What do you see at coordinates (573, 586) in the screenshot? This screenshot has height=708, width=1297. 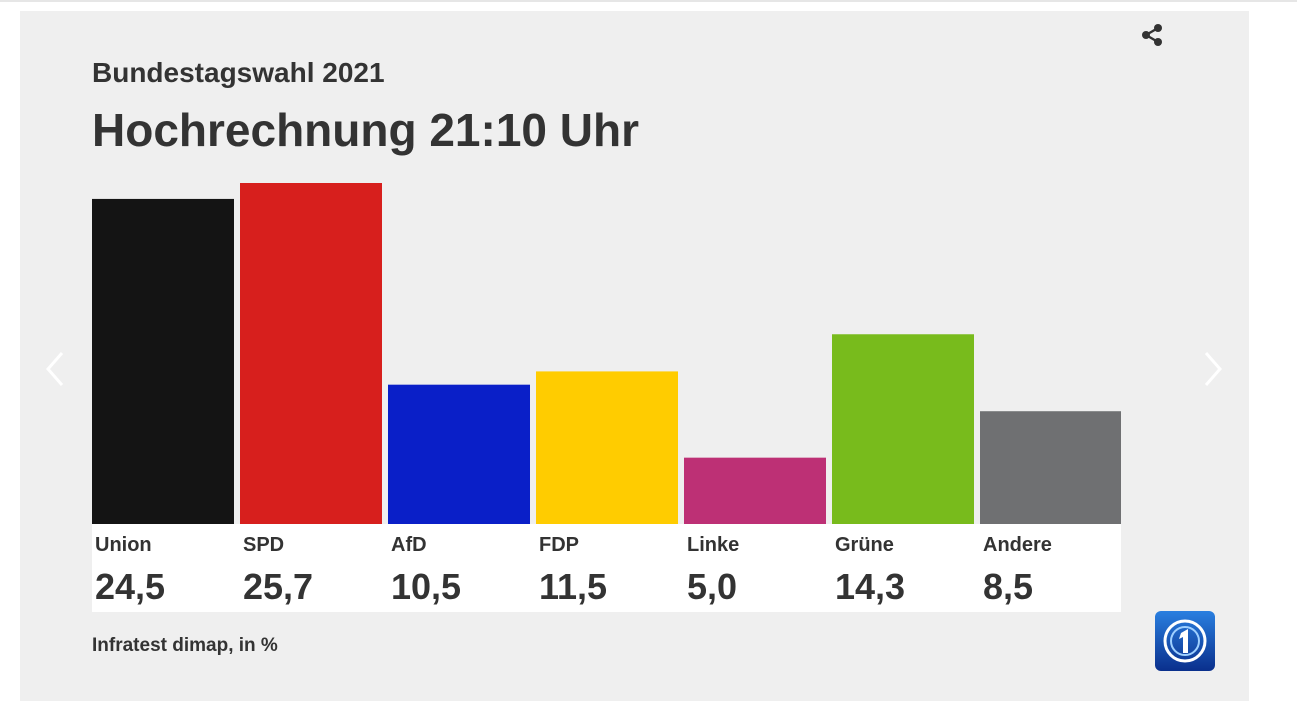 I see `value-label: 11,5` at bounding box center [573, 586].